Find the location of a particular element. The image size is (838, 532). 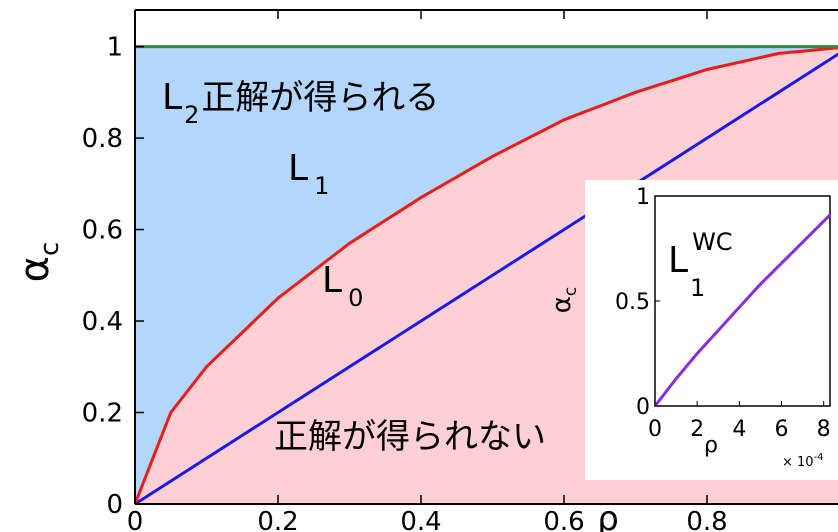

inset-y-axis-label-main: α is located at coordinates (562, 304).